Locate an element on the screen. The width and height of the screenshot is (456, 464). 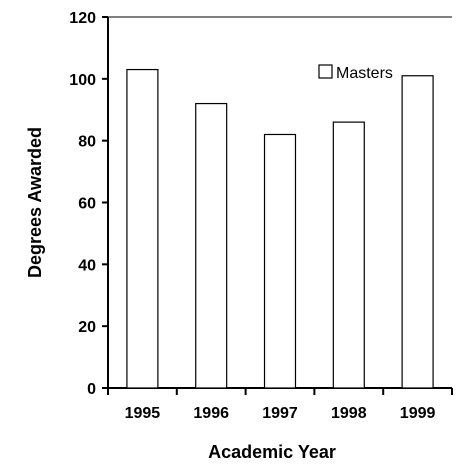
bar-1999 is located at coordinates (417, 232).